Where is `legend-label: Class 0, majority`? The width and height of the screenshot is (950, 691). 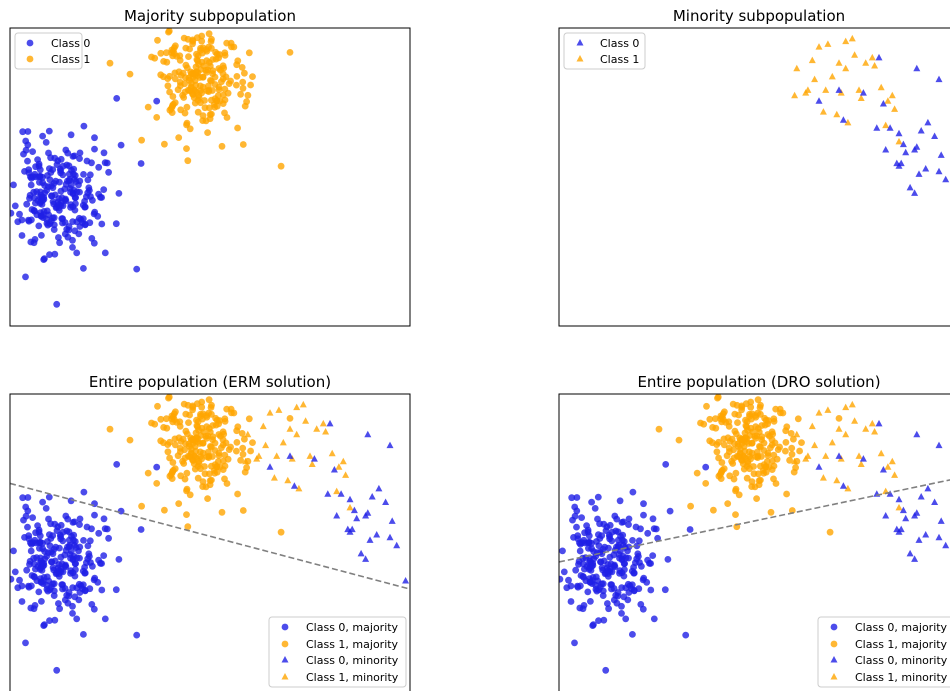 legend-label: Class 0, majority is located at coordinates (352, 627).